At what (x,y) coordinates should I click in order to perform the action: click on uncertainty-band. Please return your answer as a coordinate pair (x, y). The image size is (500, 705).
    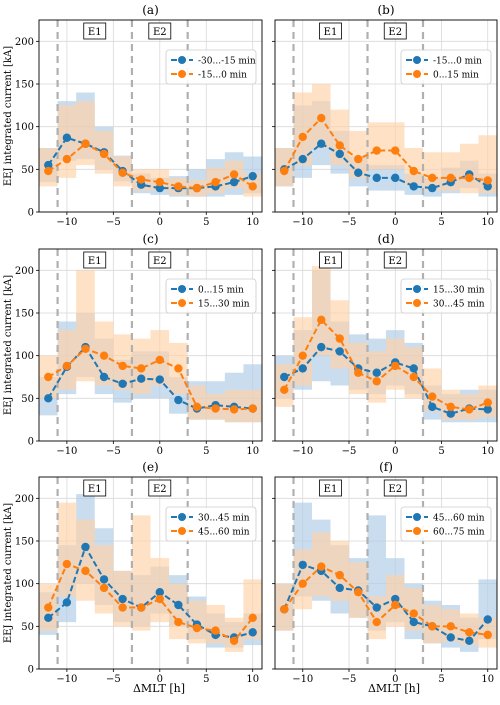
    Looking at the image, I should click on (150, 346).